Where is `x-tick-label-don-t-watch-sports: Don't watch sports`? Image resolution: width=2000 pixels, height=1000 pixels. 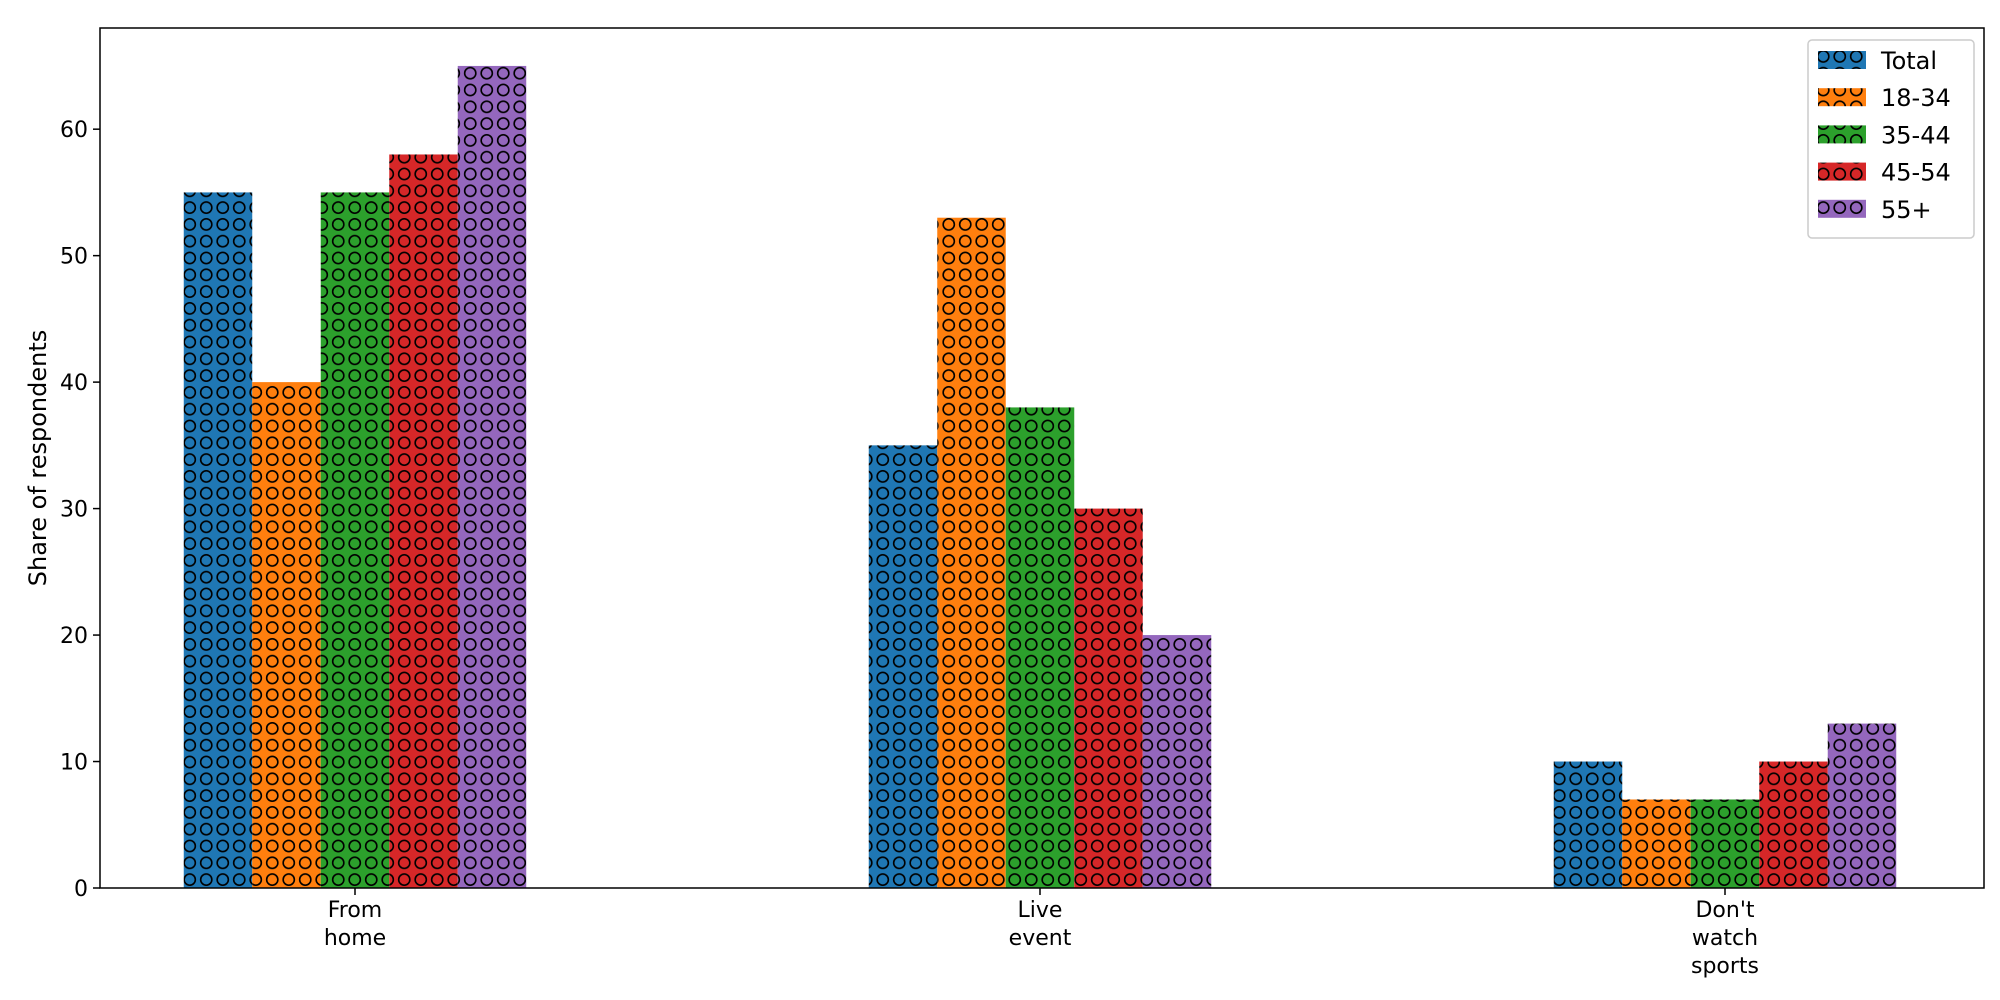 x-tick-label-don-t-watch-sports: Don't watch sports is located at coordinates (1725, 938).